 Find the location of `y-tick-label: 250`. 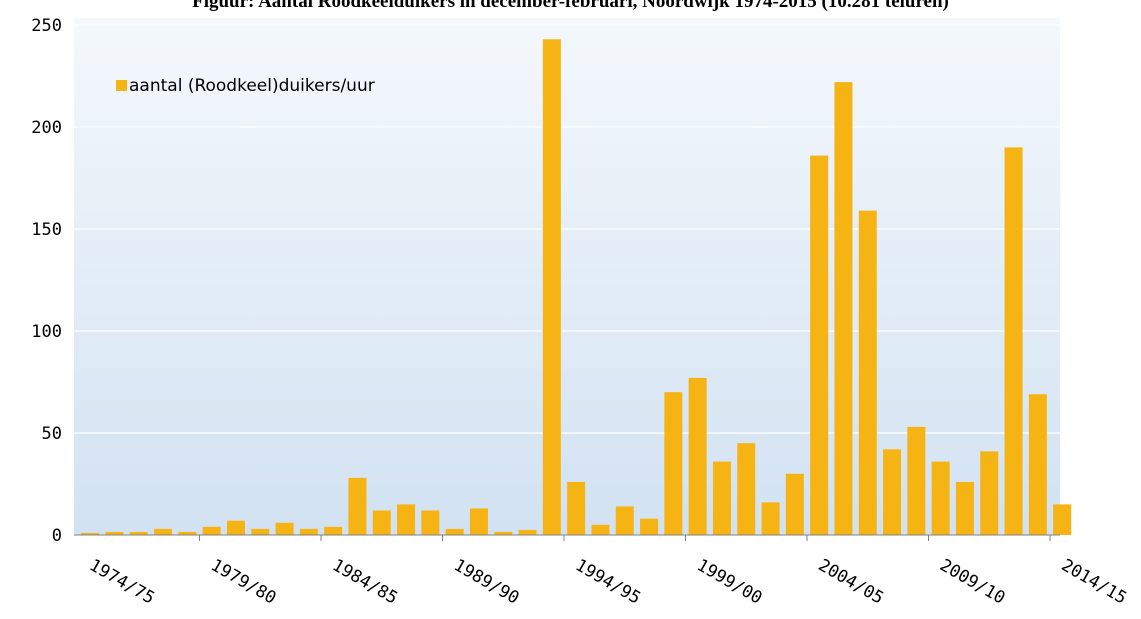

y-tick-label: 250 is located at coordinates (46, 26).